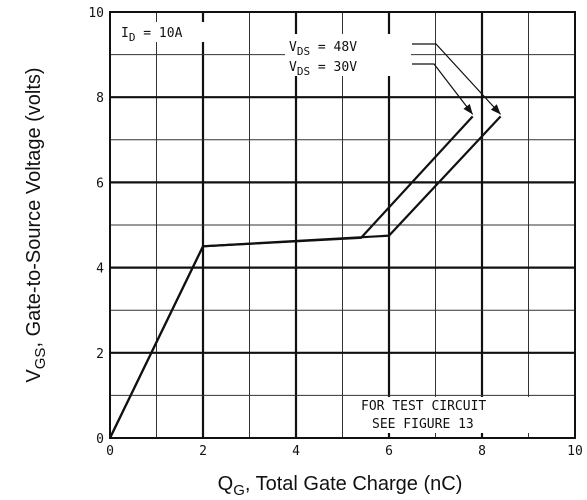 The height and width of the screenshot is (500, 587). What do you see at coordinates (340, 486) in the screenshot?
I see `x-axis-title: QG, Total Gate Charge (nC)` at bounding box center [340, 486].